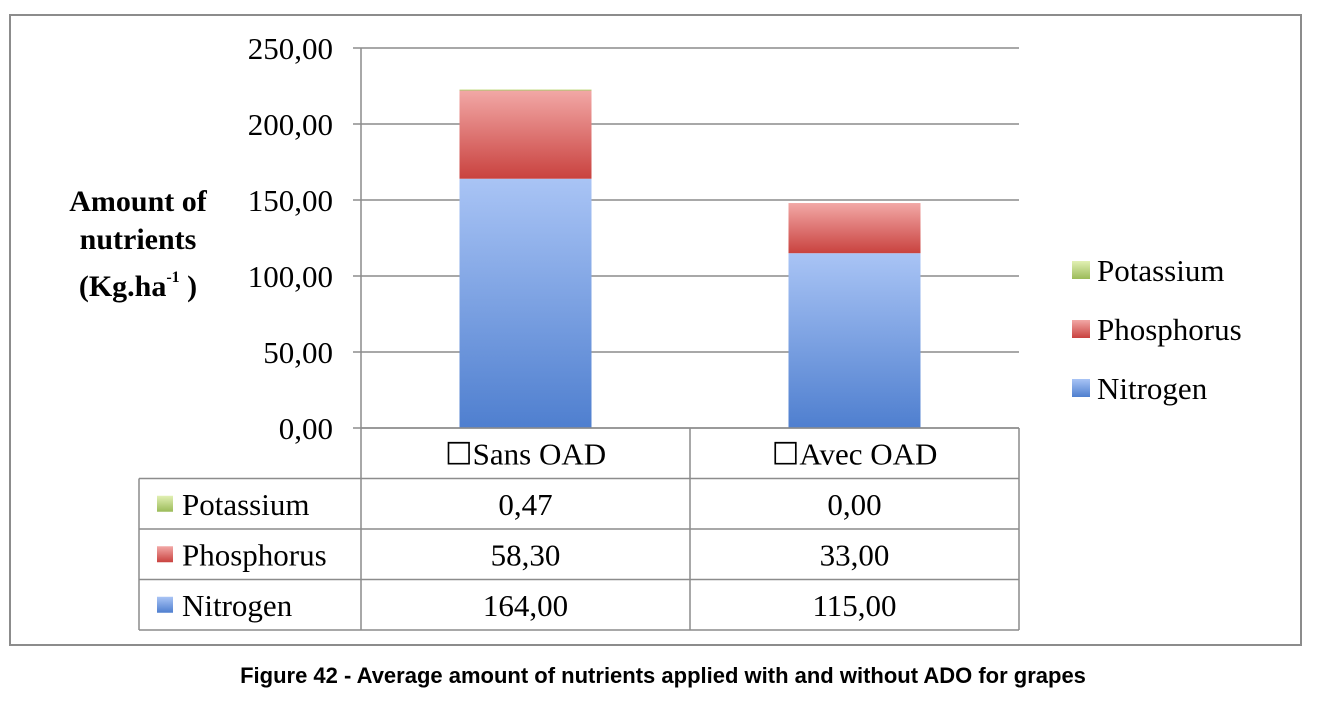 This screenshot has height=728, width=1326. Describe the element at coordinates (525, 504) in the screenshot. I see `data-label: 0,47` at that location.